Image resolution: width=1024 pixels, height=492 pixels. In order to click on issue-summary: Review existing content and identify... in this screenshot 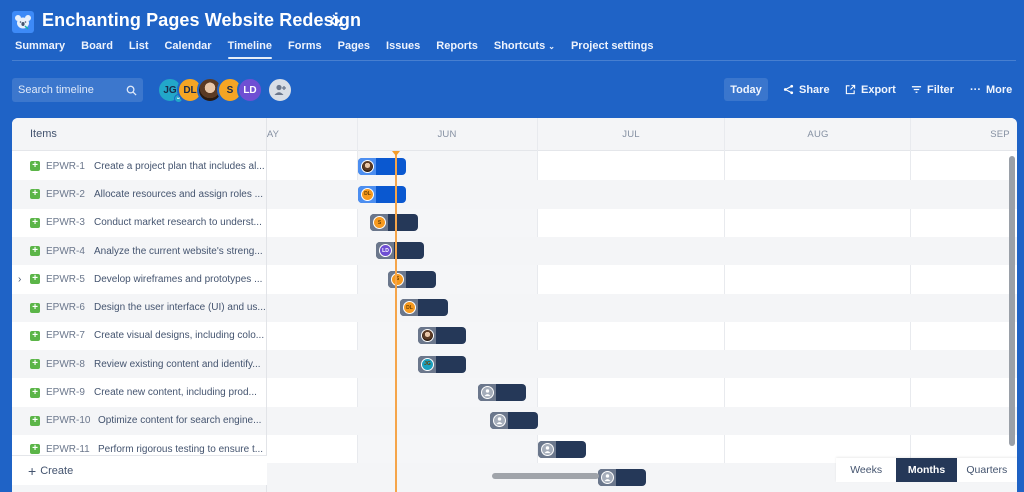, I will do `click(177, 364)`.